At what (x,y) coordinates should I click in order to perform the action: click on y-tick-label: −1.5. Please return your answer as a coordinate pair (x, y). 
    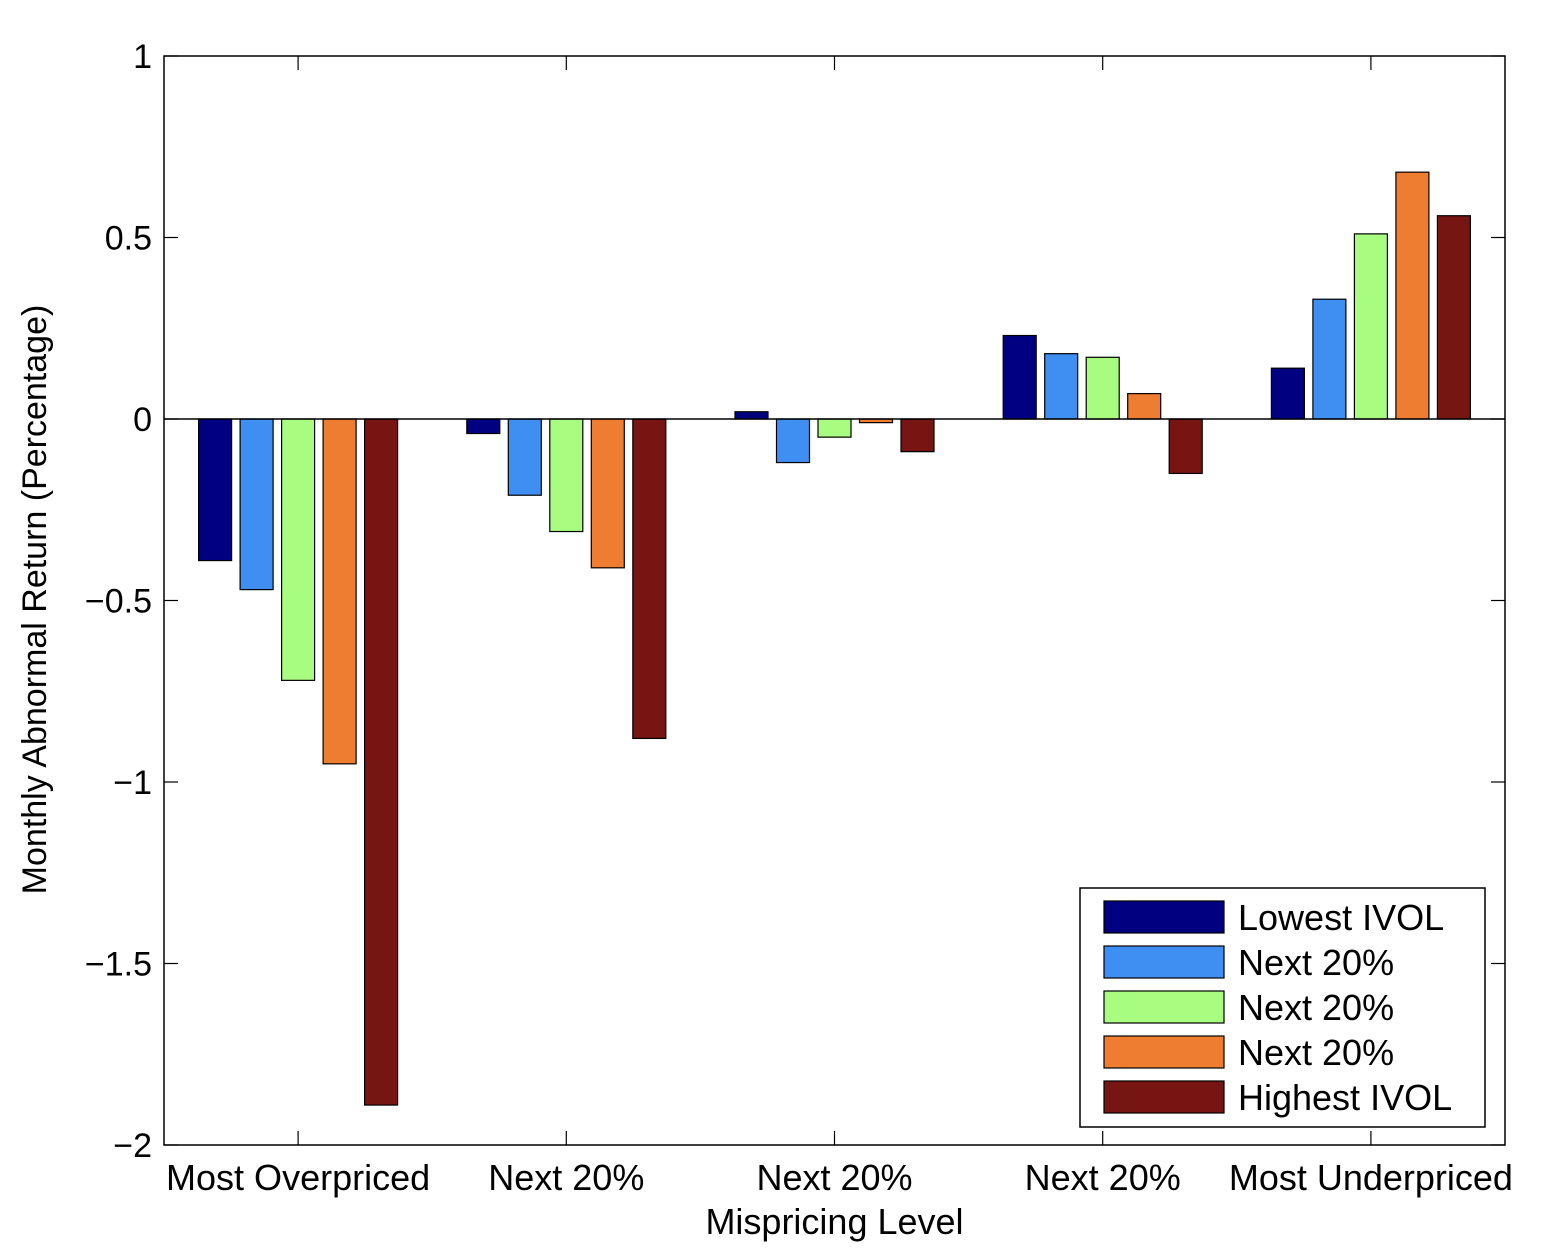
    Looking at the image, I should click on (118, 965).